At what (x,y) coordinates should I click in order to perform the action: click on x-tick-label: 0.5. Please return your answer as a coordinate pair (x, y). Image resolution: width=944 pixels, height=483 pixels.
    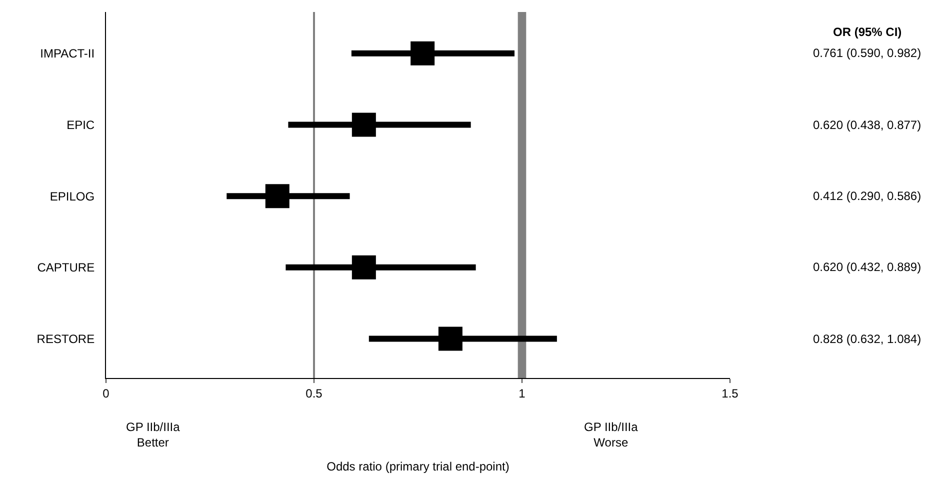
    Looking at the image, I should click on (314, 393).